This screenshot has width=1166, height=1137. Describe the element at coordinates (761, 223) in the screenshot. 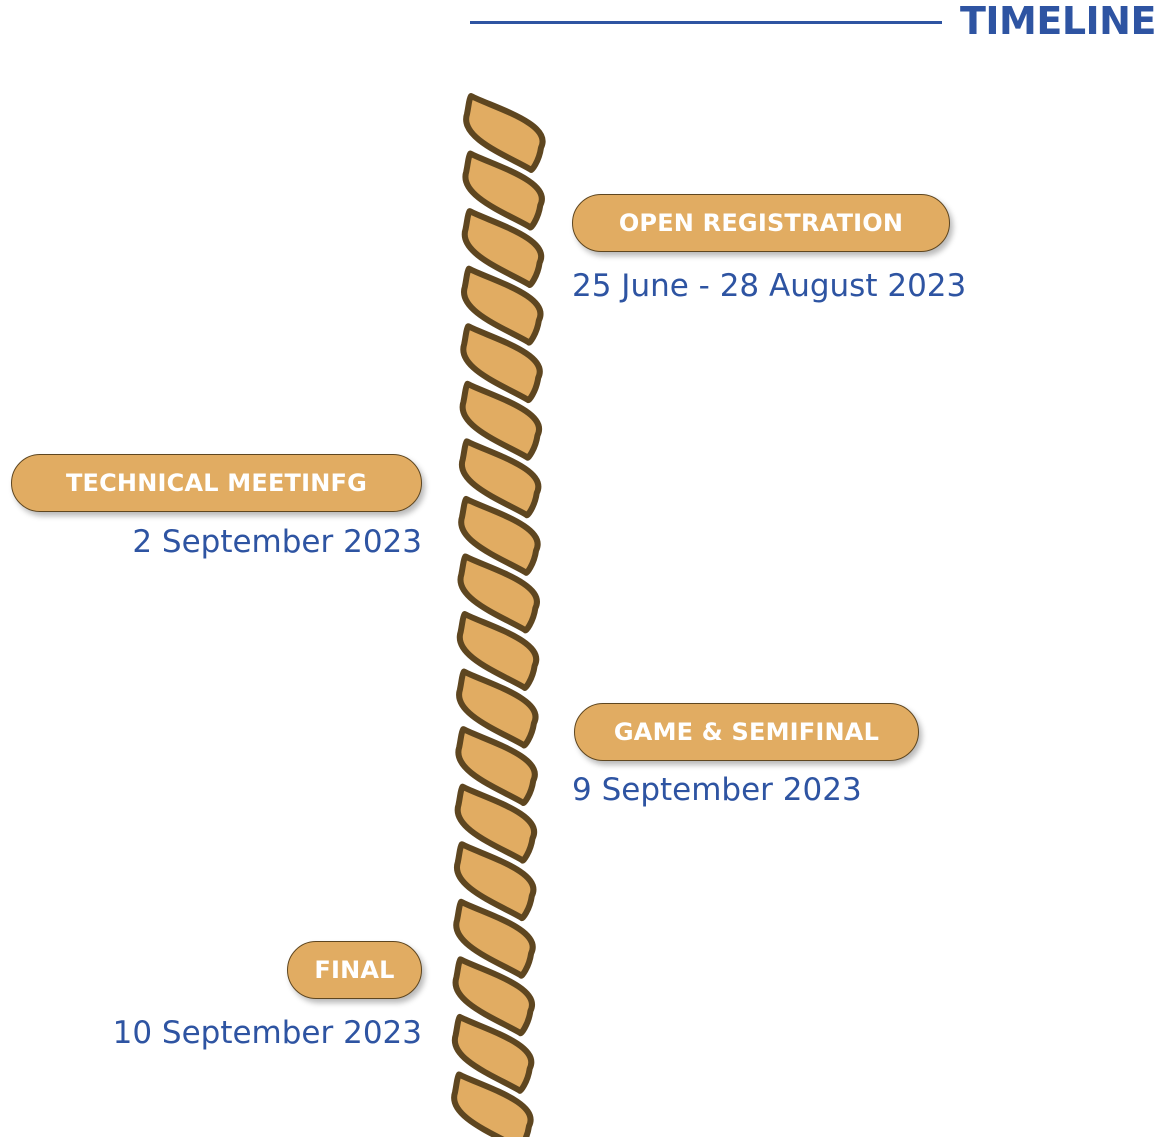

I see `event-label-open-registration: OPEN REGISTRATION` at that location.